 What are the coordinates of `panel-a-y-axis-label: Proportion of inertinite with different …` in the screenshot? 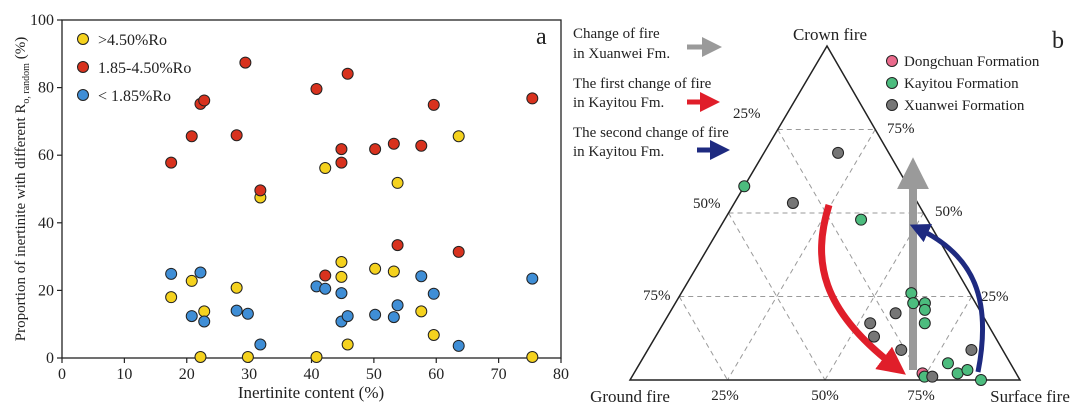 It's located at (22, 189).